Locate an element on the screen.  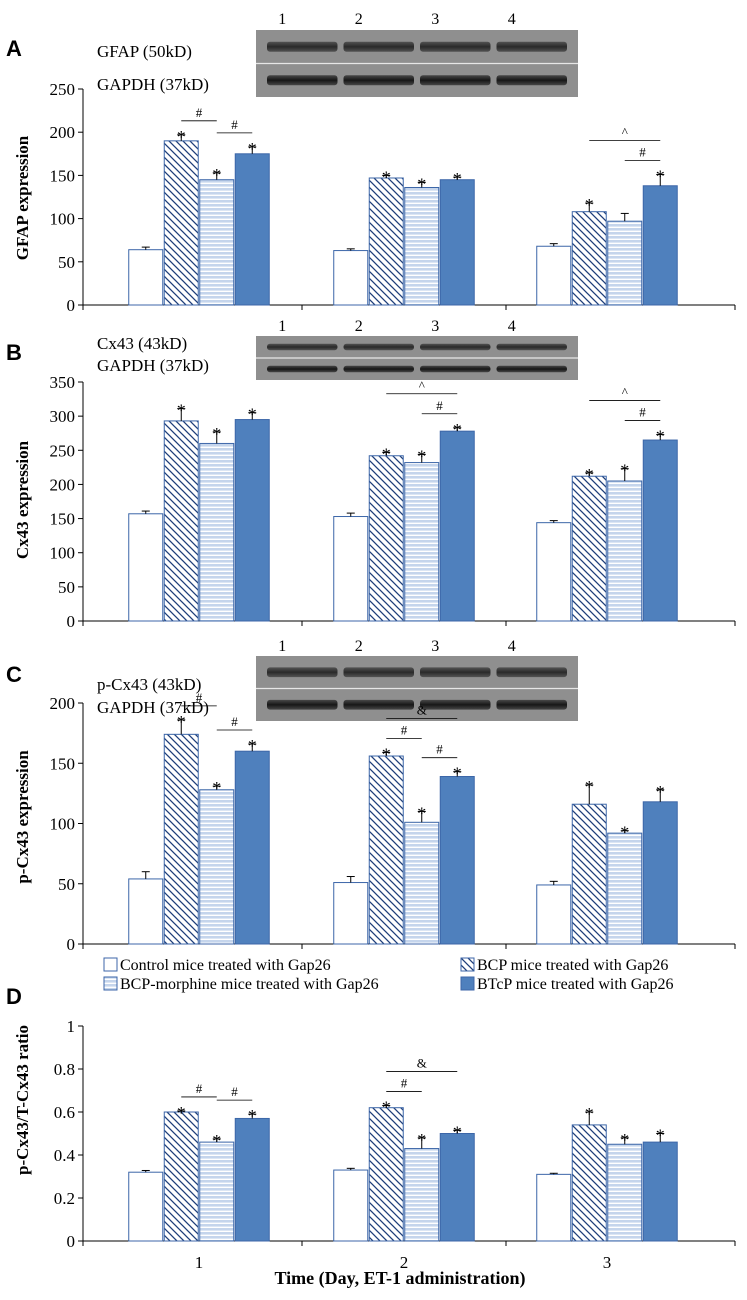
bar-d-s1-c3 is located at coordinates (554, 1207).